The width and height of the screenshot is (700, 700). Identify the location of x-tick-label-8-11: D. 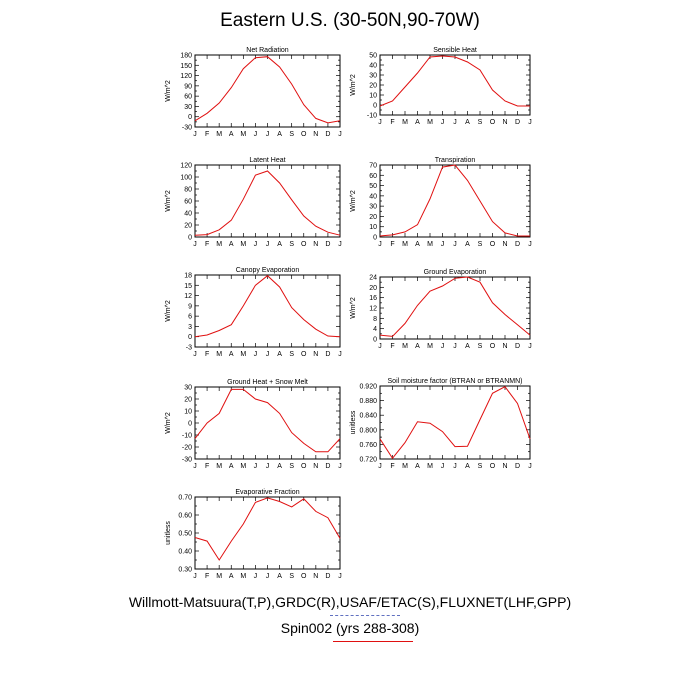
(517, 466).